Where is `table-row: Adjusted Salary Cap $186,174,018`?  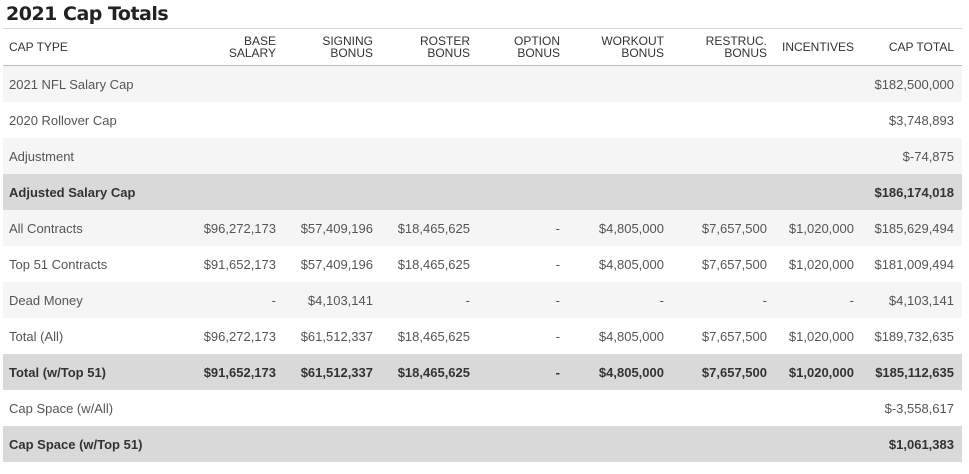
table-row: Adjusted Salary Cap $186,174,018 is located at coordinates (482, 192).